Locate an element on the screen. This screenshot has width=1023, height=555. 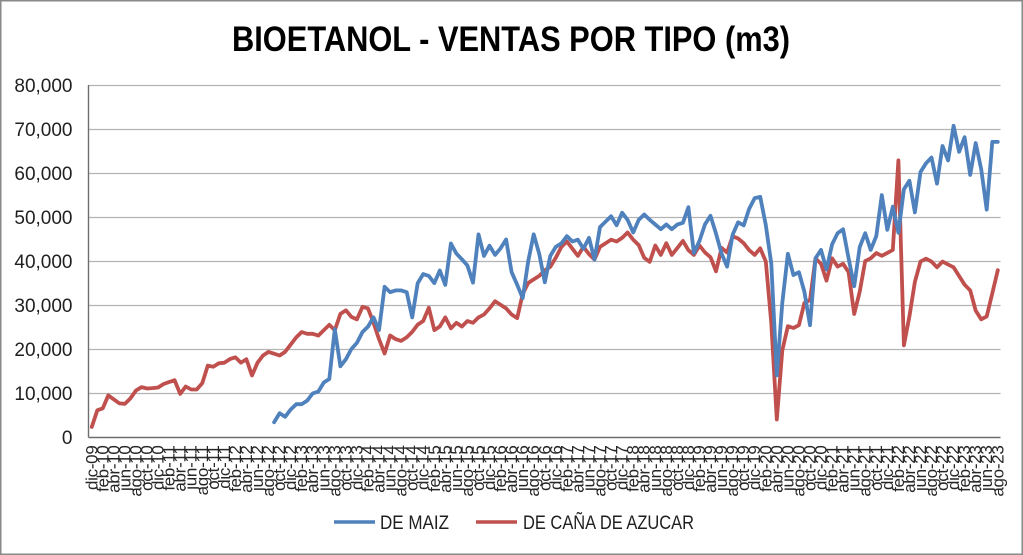
svg-text: feb-18 is located at coordinates (633, 469).